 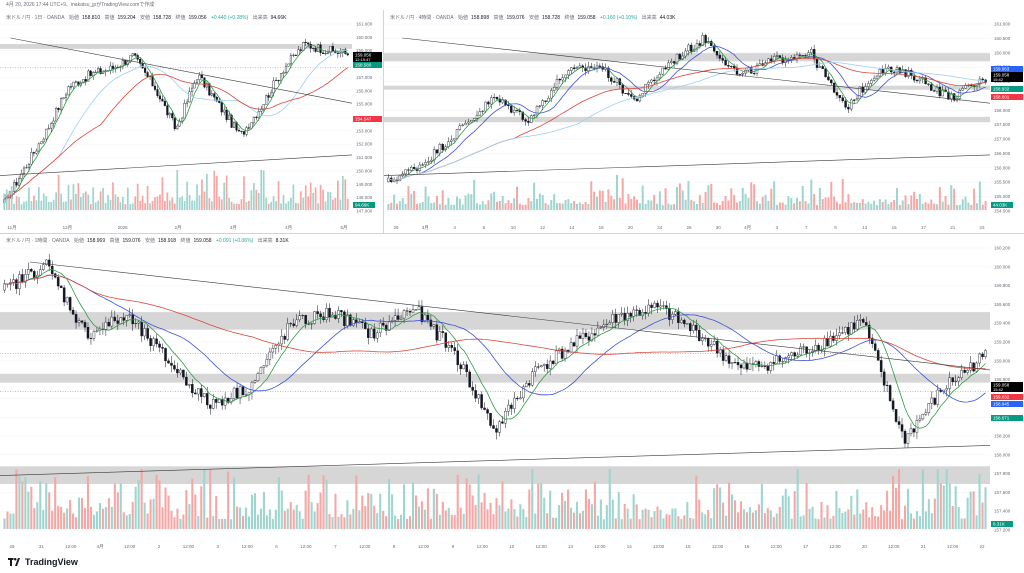 I want to click on panel-divider-vertical, so click(x=383, y=121).